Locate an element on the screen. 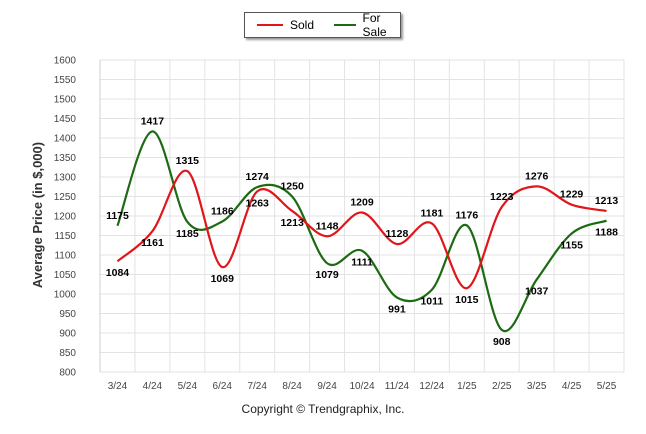  x-tick-label: 7/24 is located at coordinates (257, 386).